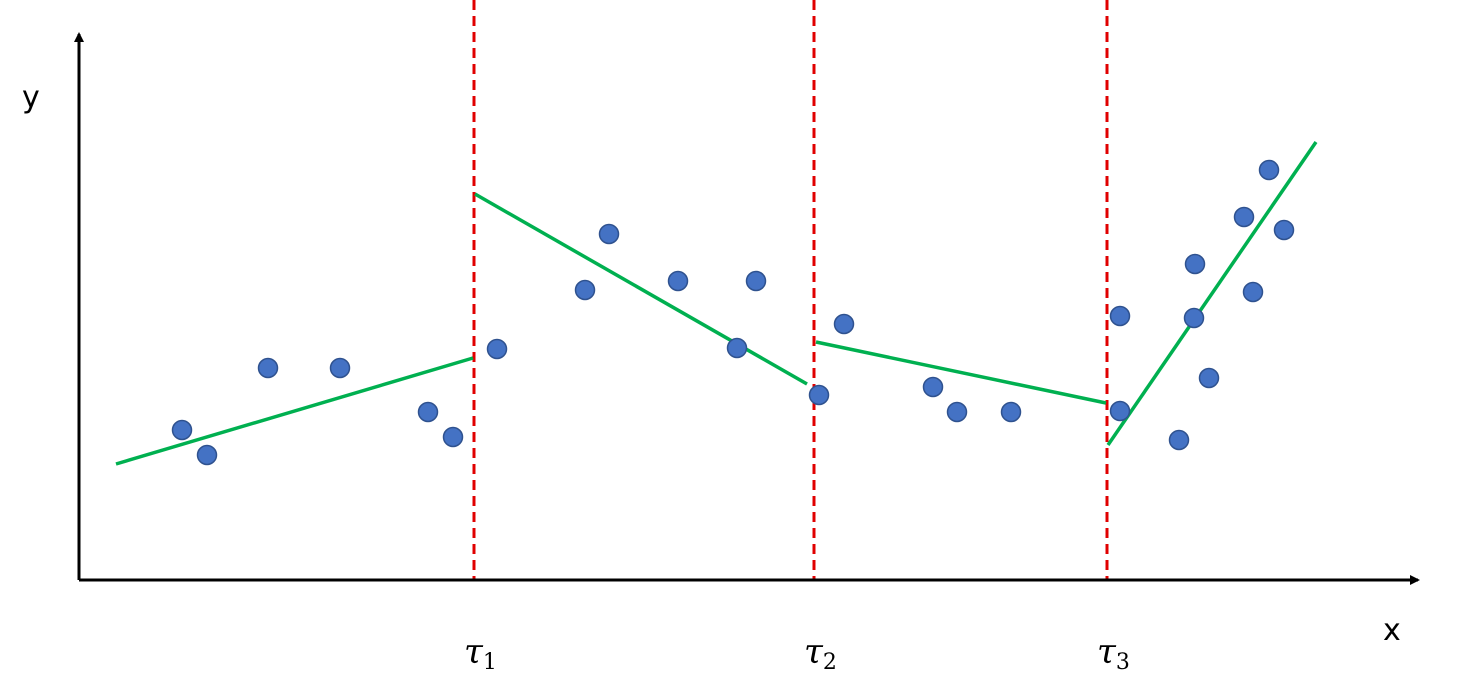  What do you see at coordinates (1392, 630) in the screenshot?
I see `x-axis-label: x` at bounding box center [1392, 630].